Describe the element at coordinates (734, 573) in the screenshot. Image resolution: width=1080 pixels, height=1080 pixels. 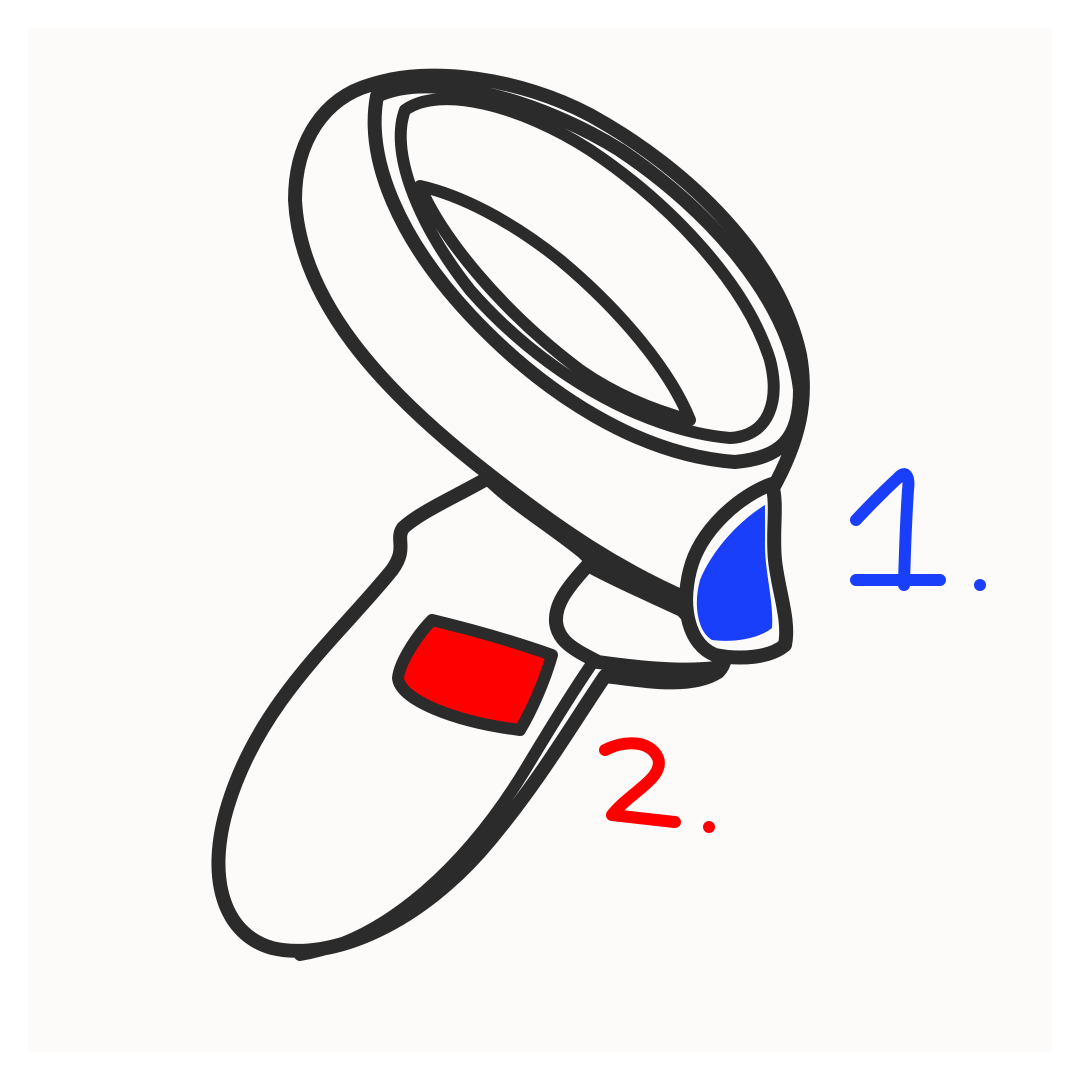
I see `trigger-button-highlight` at that location.